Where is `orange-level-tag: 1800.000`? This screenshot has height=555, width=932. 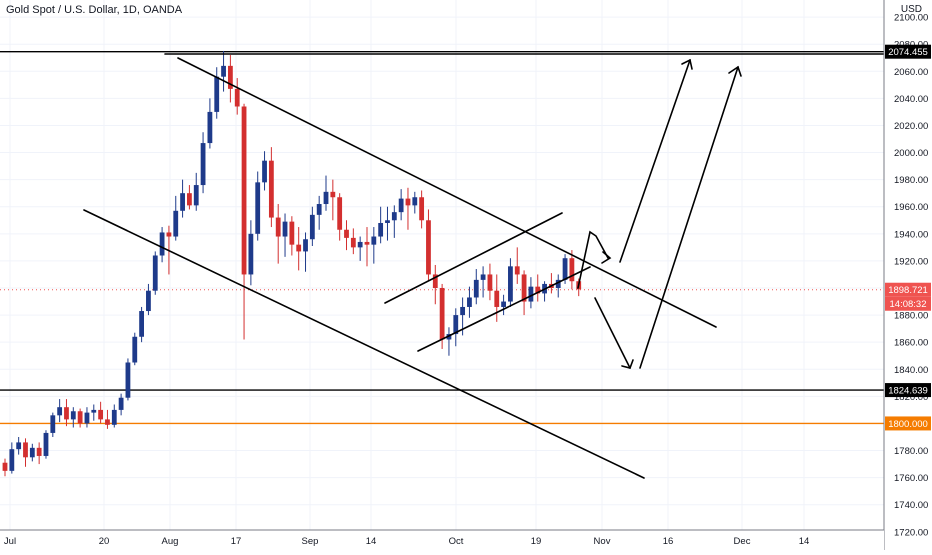 orange-level-tag: 1800.000 is located at coordinates (908, 424).